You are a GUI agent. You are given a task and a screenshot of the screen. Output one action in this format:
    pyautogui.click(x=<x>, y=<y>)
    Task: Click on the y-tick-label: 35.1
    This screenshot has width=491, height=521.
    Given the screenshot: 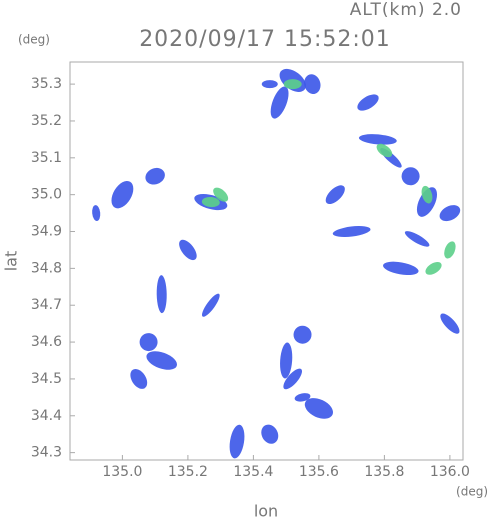 What is the action you would take?
    pyautogui.click(x=46, y=158)
    